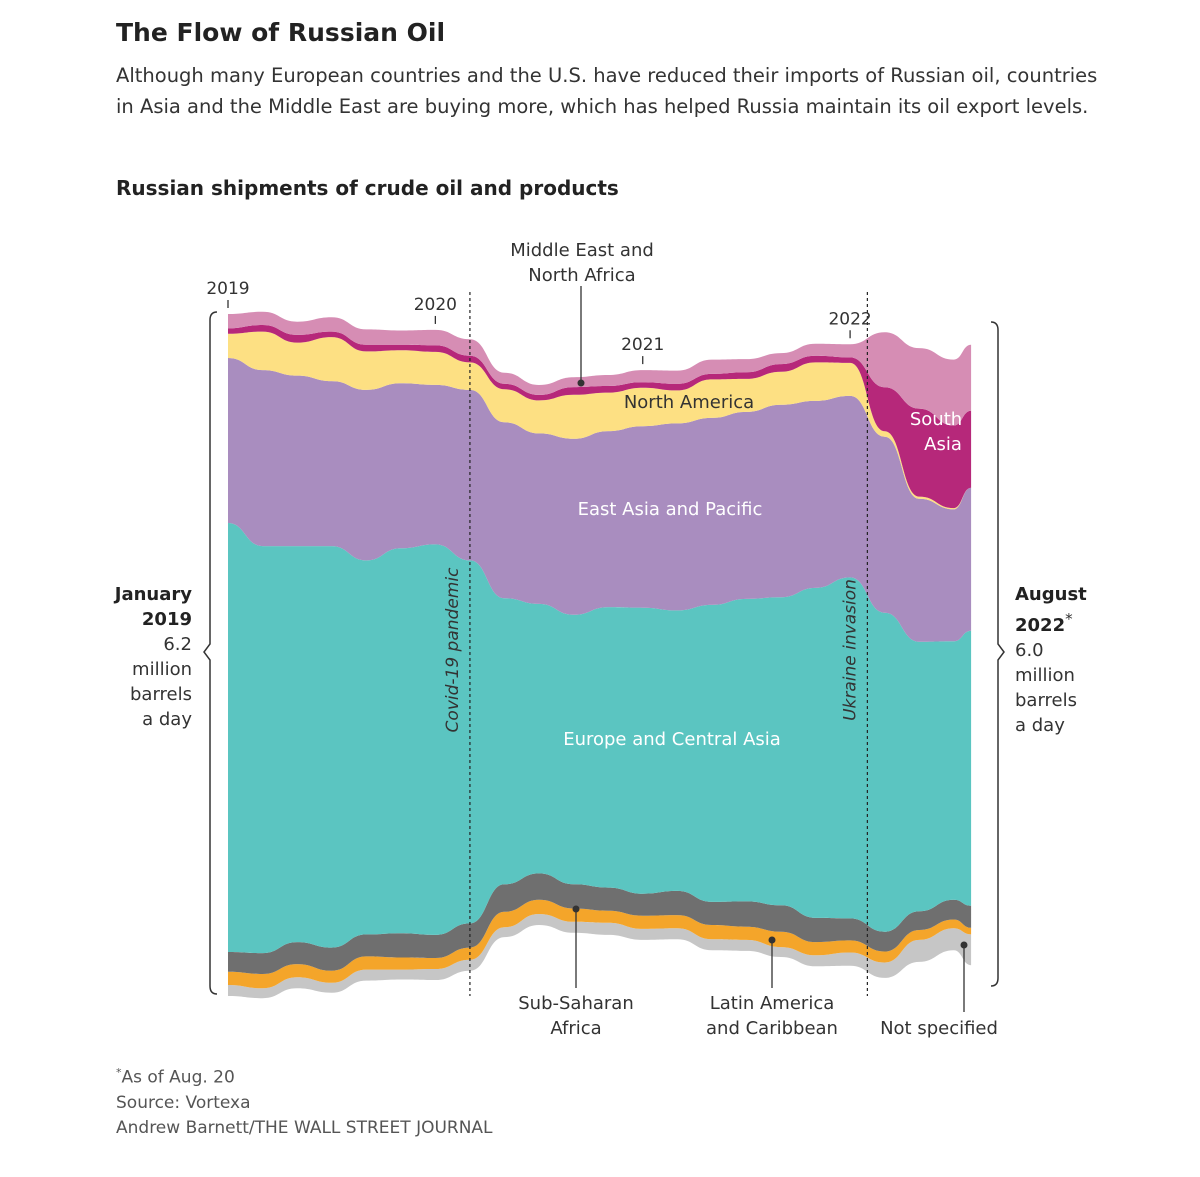  What do you see at coordinates (1075, 660) in the screenshot?
I see `end-total-label: August 2022* 6.0 million barrels a day` at bounding box center [1075, 660].